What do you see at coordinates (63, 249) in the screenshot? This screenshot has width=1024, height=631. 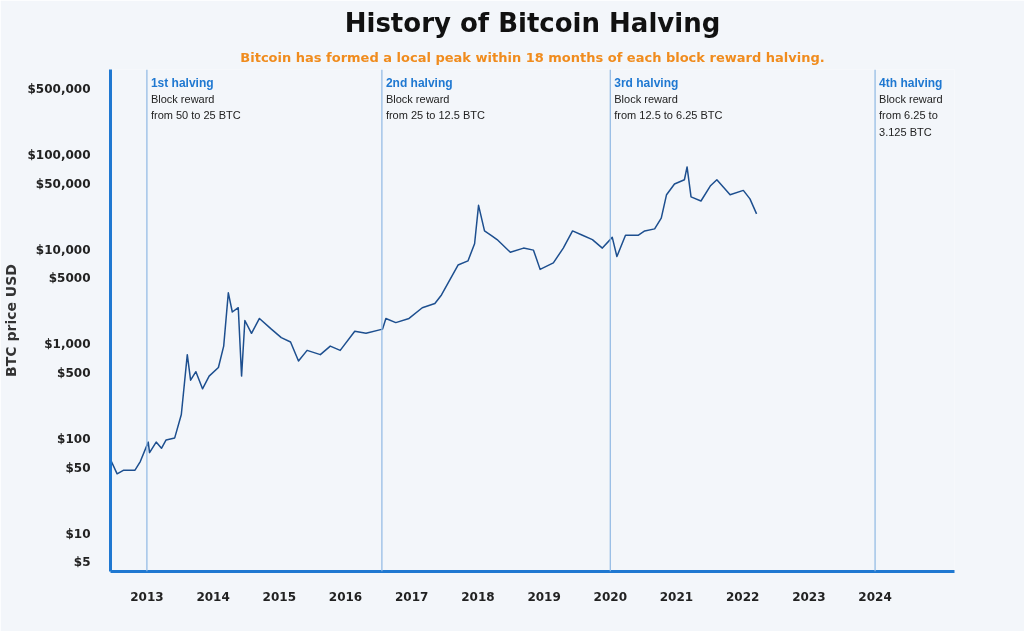 I see `y-tick-label: $10,000` at bounding box center [63, 249].